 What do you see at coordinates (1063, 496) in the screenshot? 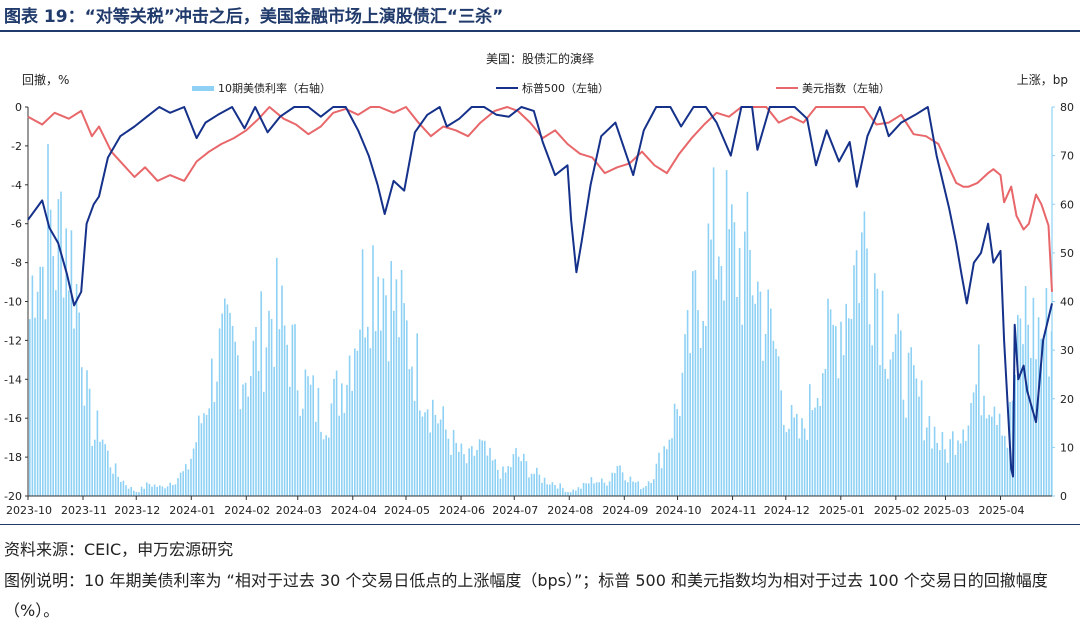
I see `right-tick-label: 0` at bounding box center [1063, 496].